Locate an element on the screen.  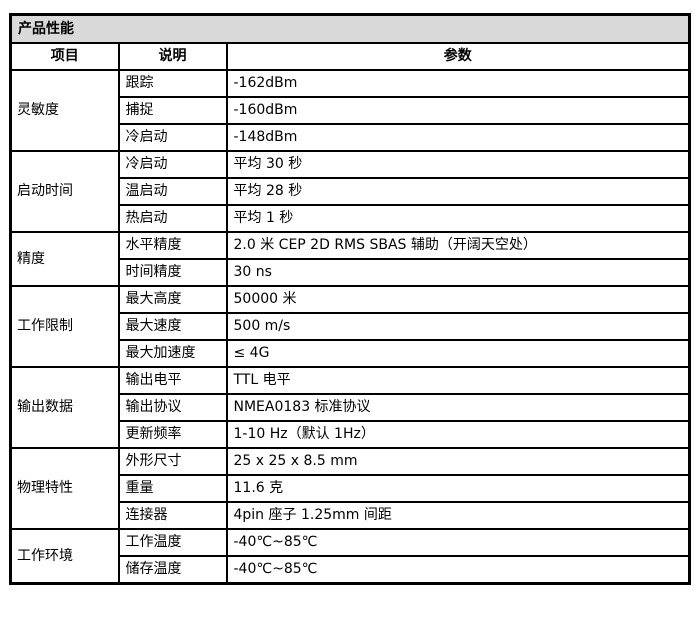
group-name-cell: 精度 is located at coordinates (64, 259).